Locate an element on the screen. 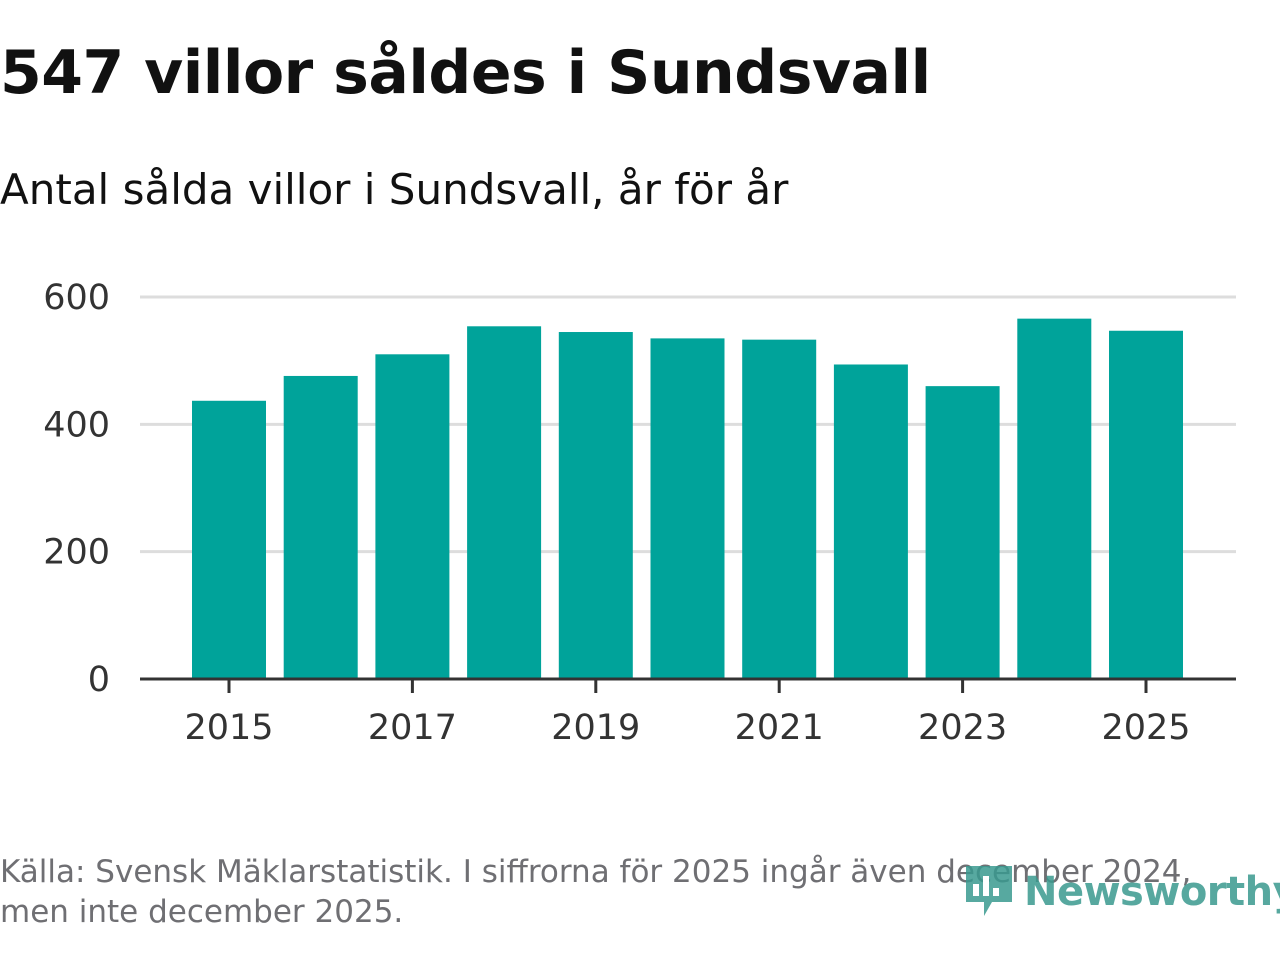 The image size is (1280, 960). x-tick-label: 2023 is located at coordinates (962, 728).